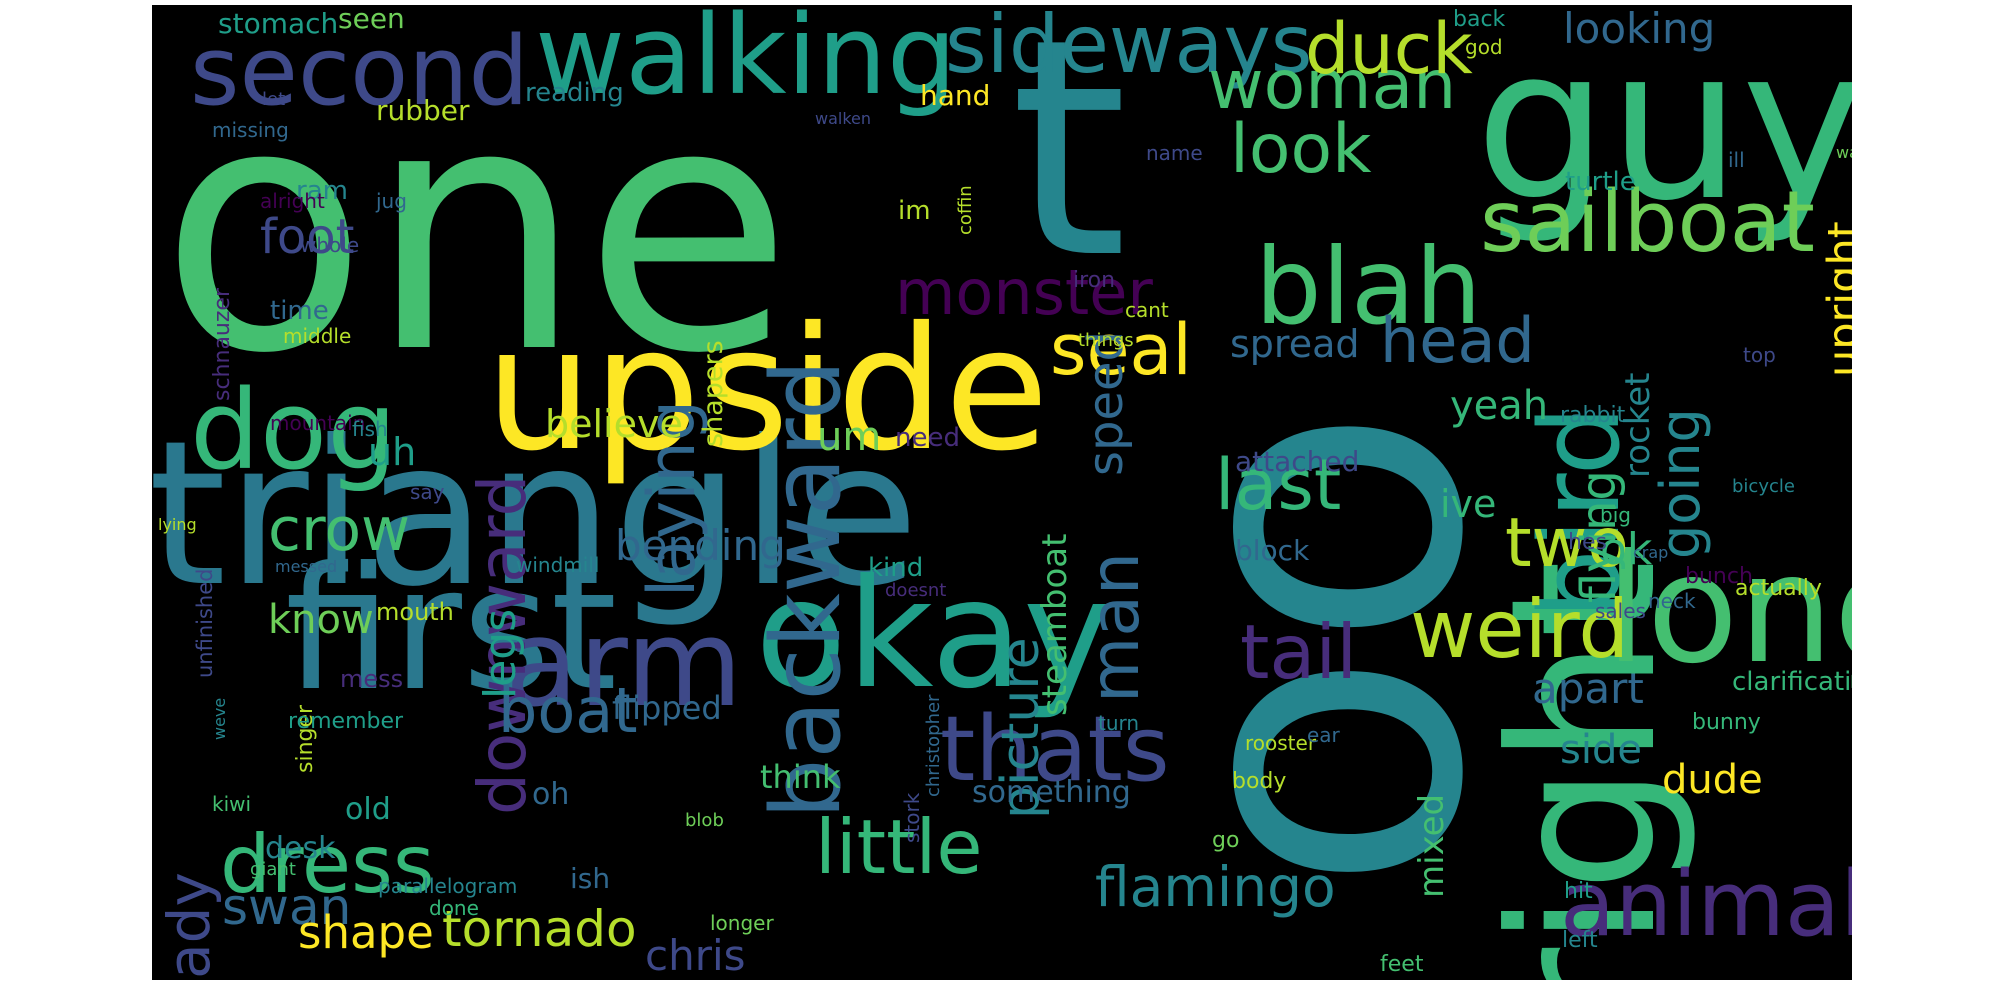 This screenshot has width=2000, height=1000. Describe the element at coordinates (1051, 792) in the screenshot. I see `word-something: something` at that location.